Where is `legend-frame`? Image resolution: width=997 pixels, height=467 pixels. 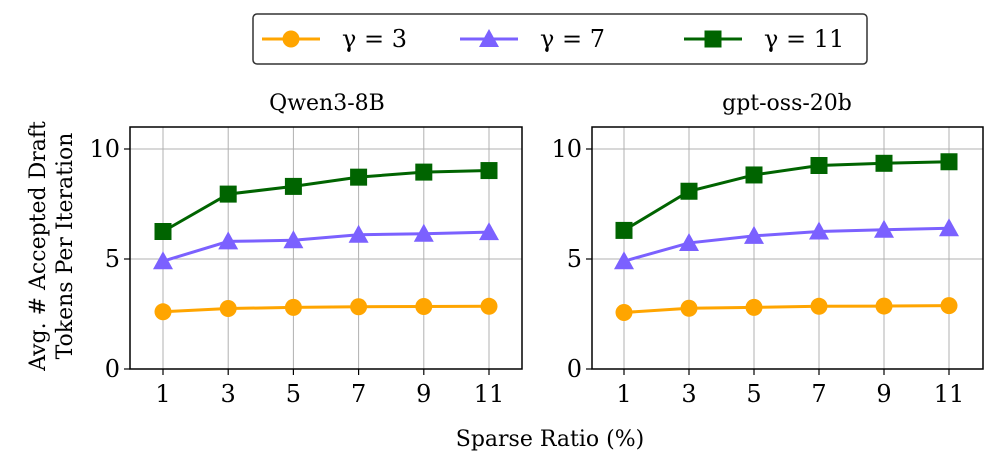 legend-frame is located at coordinates (560, 39).